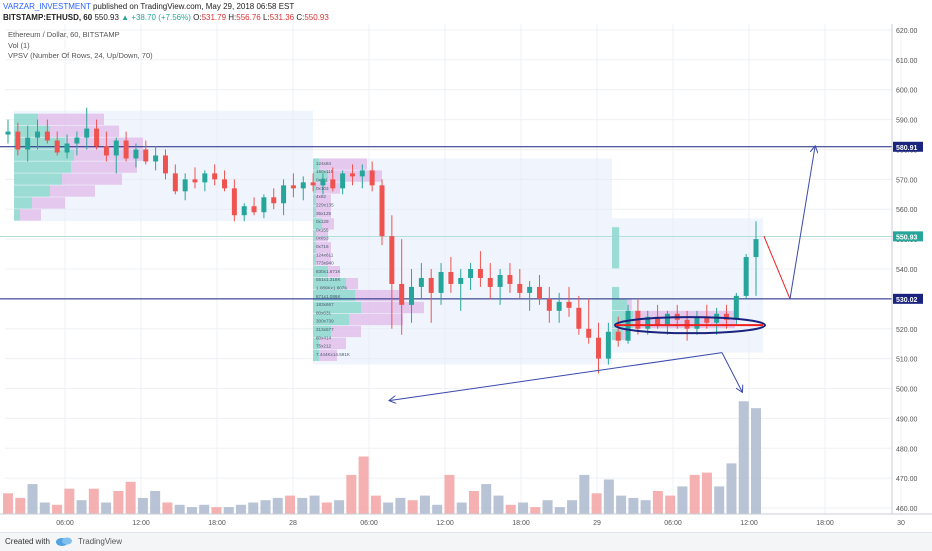 The image size is (932, 551). Describe the element at coordinates (300, 17) in the screenshot. I see `close-label: C:` at that location.